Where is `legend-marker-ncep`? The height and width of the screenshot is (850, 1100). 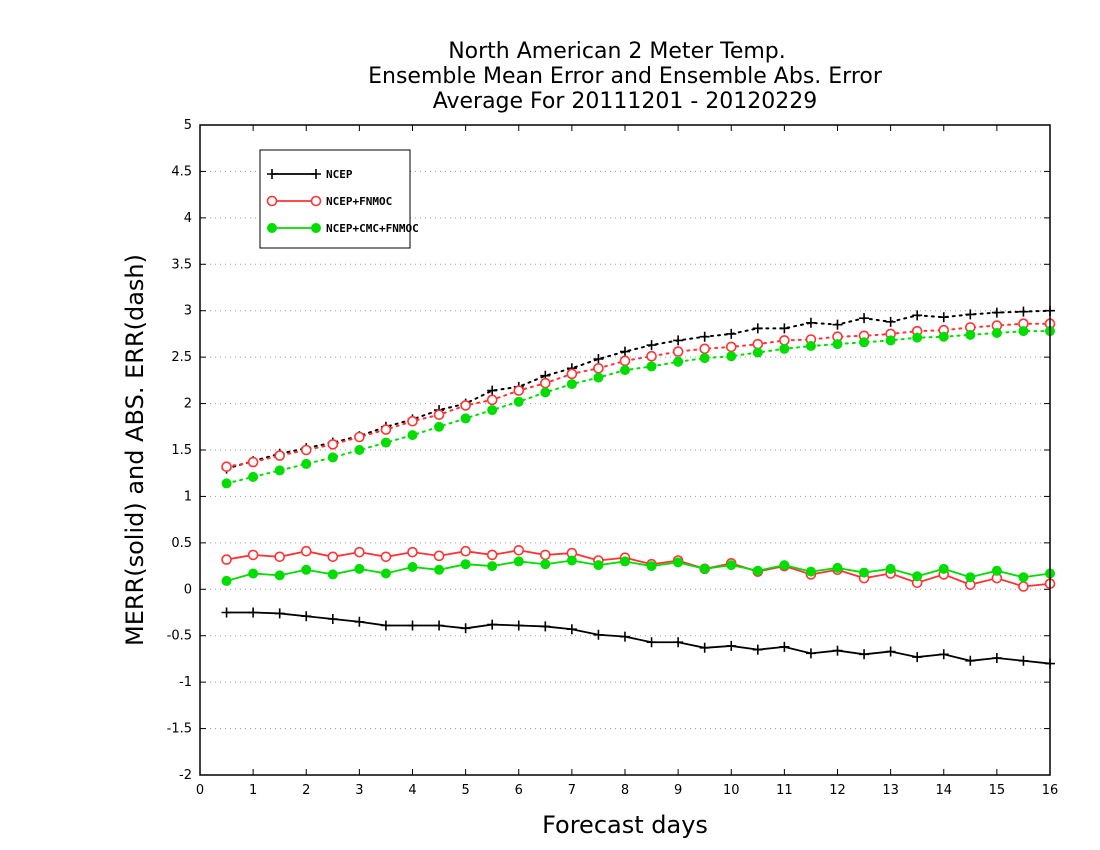
legend-marker-ncep is located at coordinates (316, 174).